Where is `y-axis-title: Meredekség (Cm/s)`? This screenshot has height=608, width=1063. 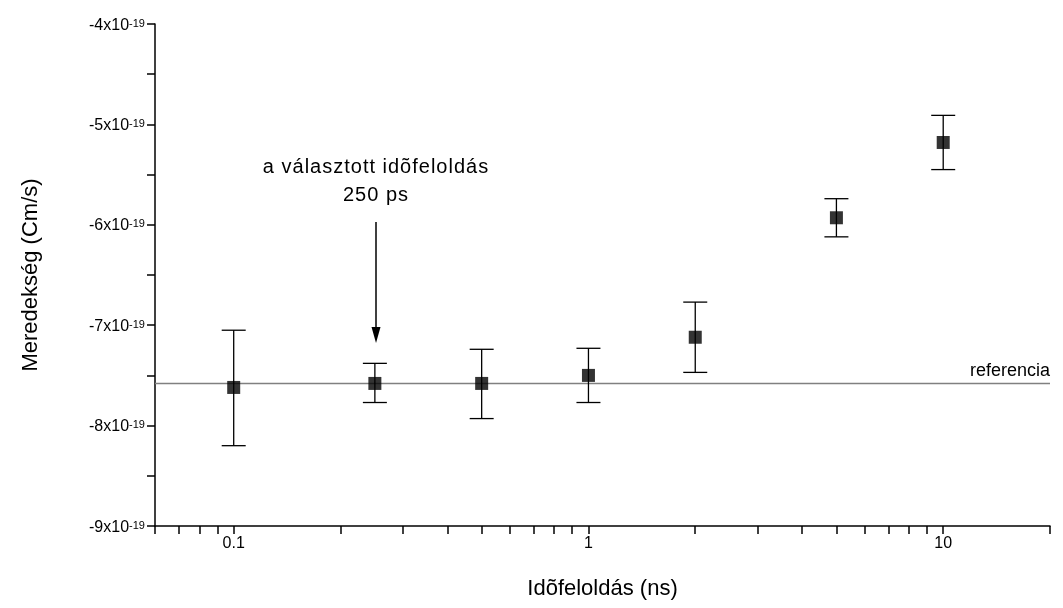
y-axis-title: Meredekség (Cm/s) is located at coordinates (29, 275).